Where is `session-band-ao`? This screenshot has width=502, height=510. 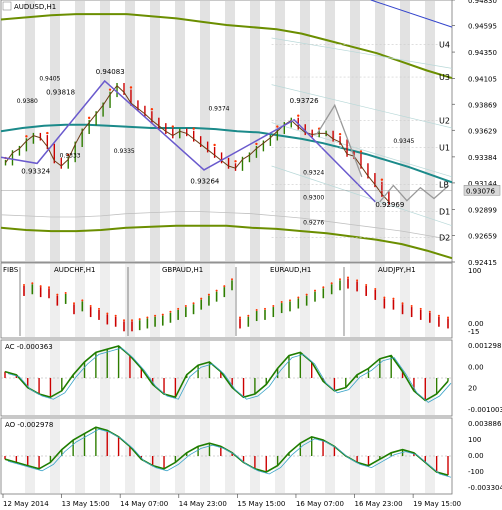 session-band-ao is located at coordinates (280, 456).